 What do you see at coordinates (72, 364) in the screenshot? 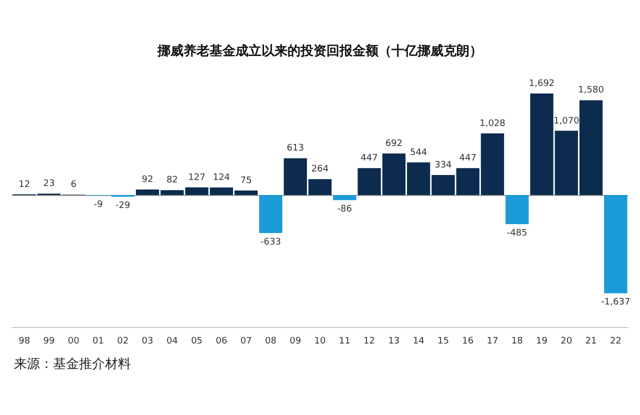
I see `source-note: 来源：基金推介材料` at bounding box center [72, 364].